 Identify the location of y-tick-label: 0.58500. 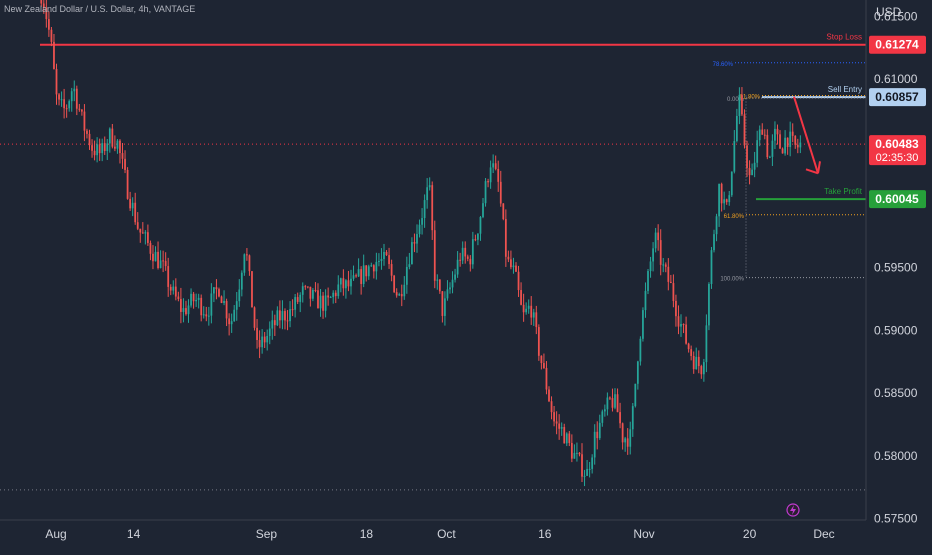
(896, 393).